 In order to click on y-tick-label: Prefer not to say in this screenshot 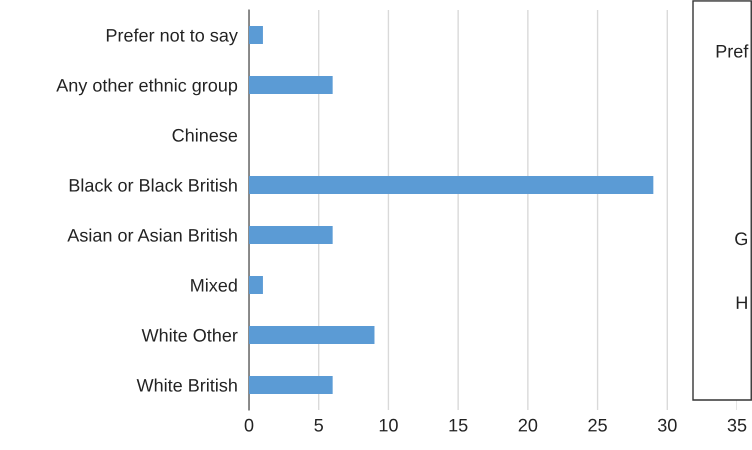, I will do `click(172, 37)`.